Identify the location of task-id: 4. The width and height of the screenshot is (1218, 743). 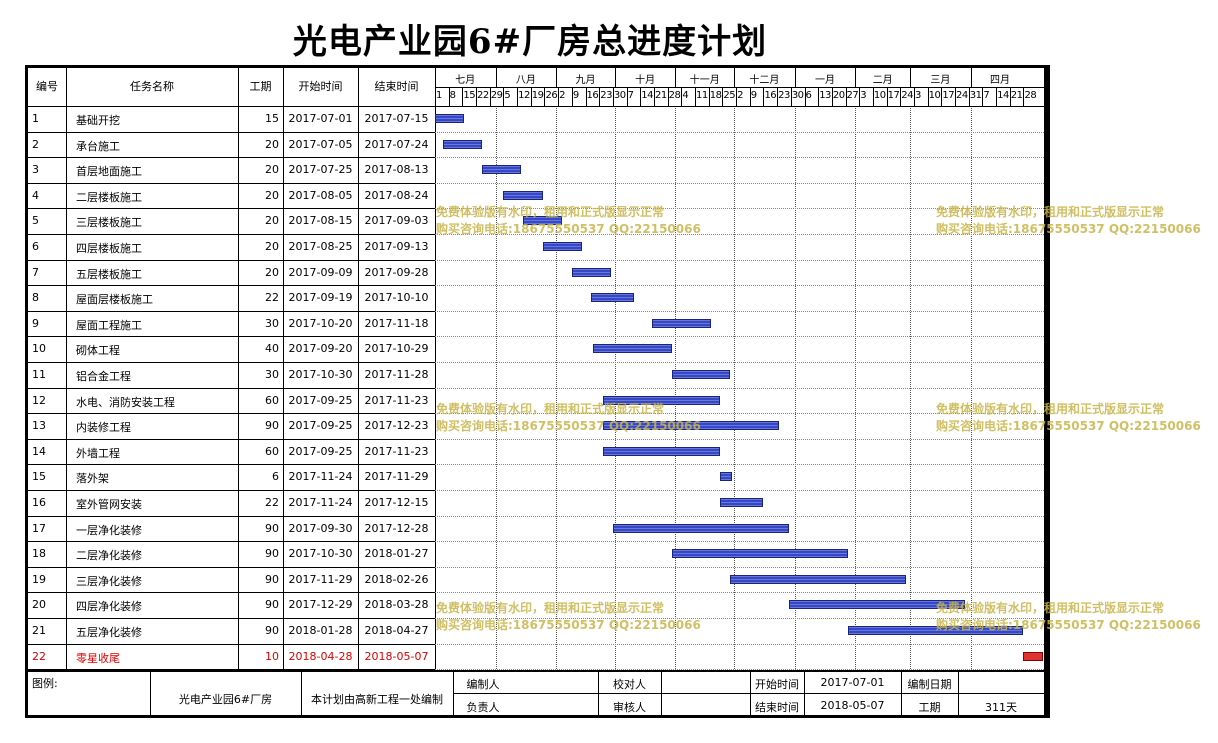
(35, 195).